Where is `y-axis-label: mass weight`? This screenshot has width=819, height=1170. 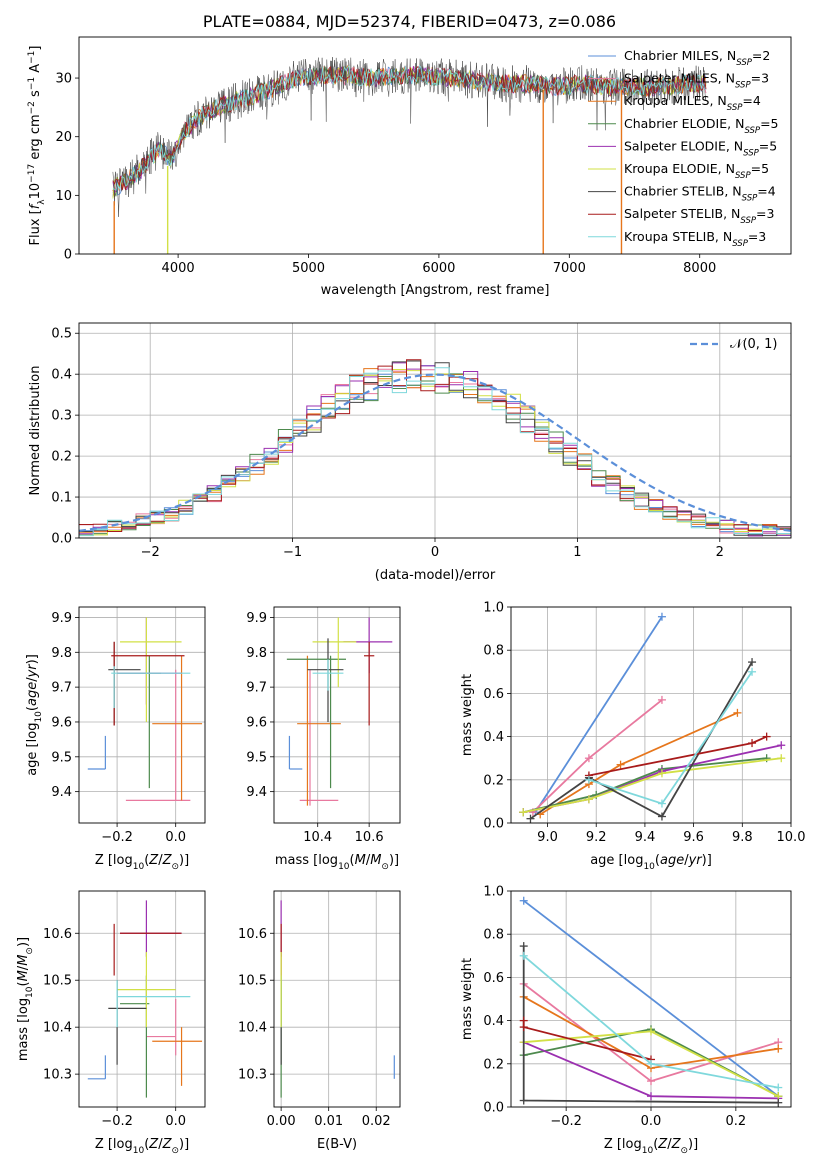
y-axis-label: mass weight is located at coordinates (467, 715).